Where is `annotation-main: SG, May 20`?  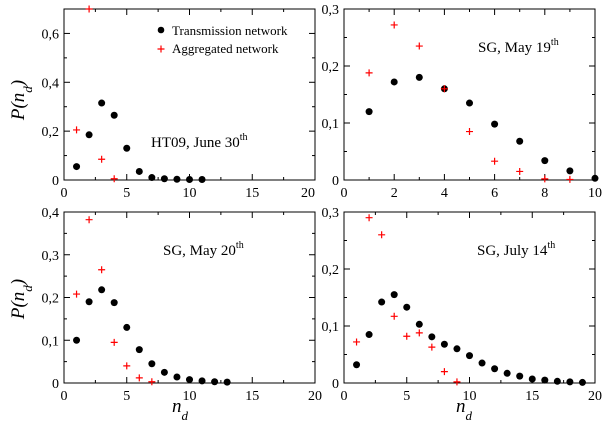
annotation-main: SG, May 20 is located at coordinates (199, 251).